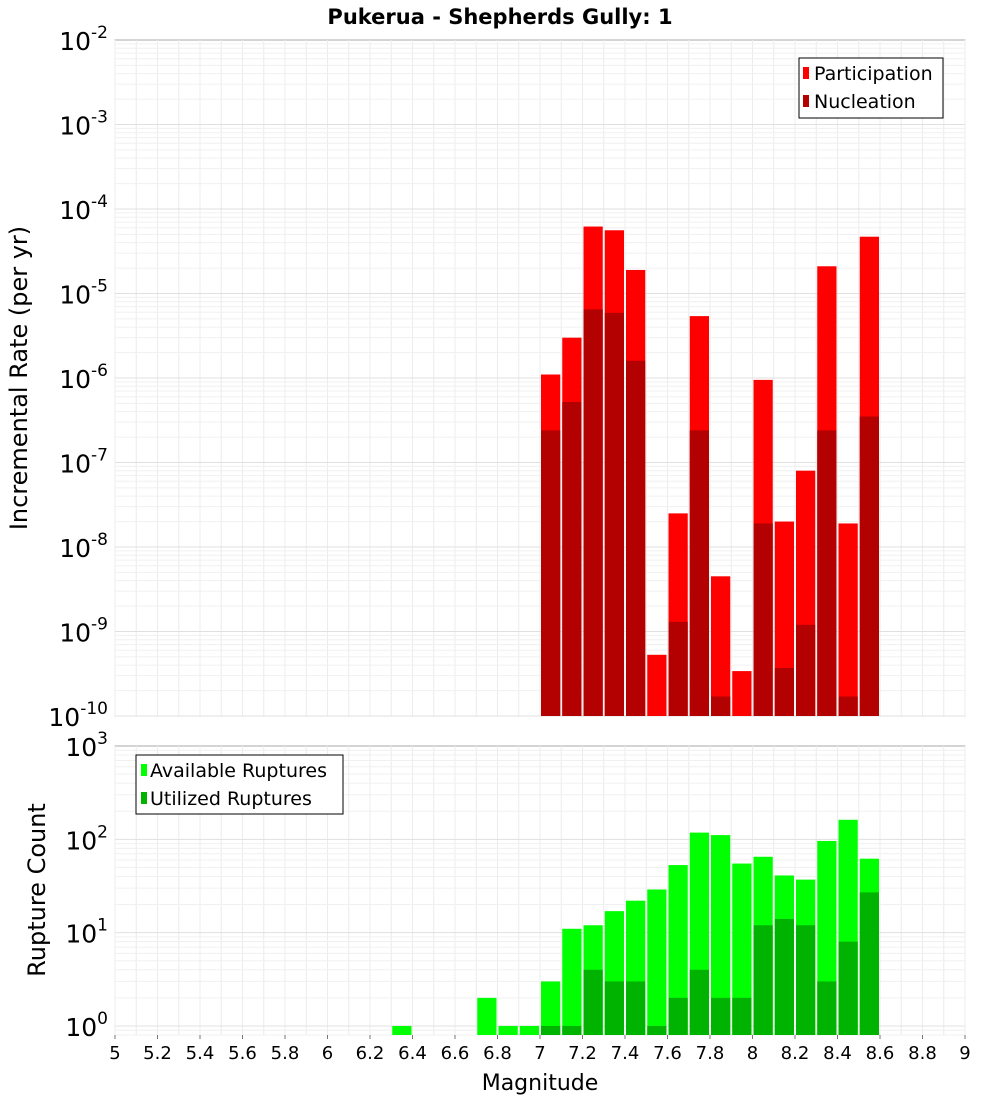 The height and width of the screenshot is (1104, 1000). I want to click on top-legend-box, so click(871, 88).